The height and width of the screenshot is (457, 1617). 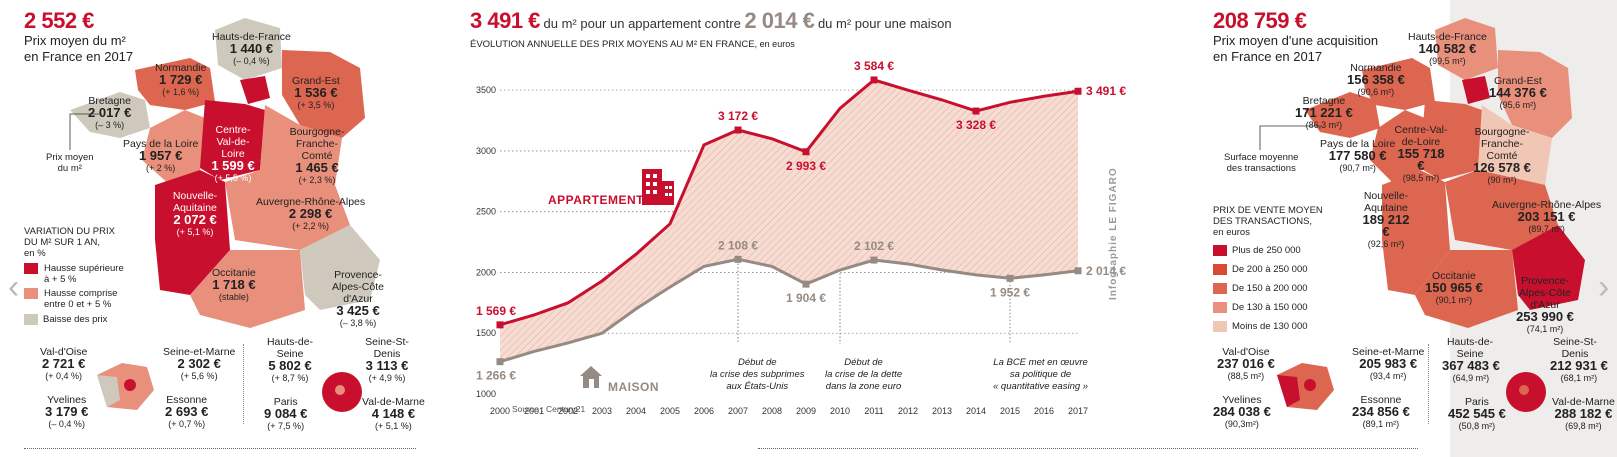 What do you see at coordinates (486, 151) in the screenshot?
I see `y-tick-label: 3000` at bounding box center [486, 151].